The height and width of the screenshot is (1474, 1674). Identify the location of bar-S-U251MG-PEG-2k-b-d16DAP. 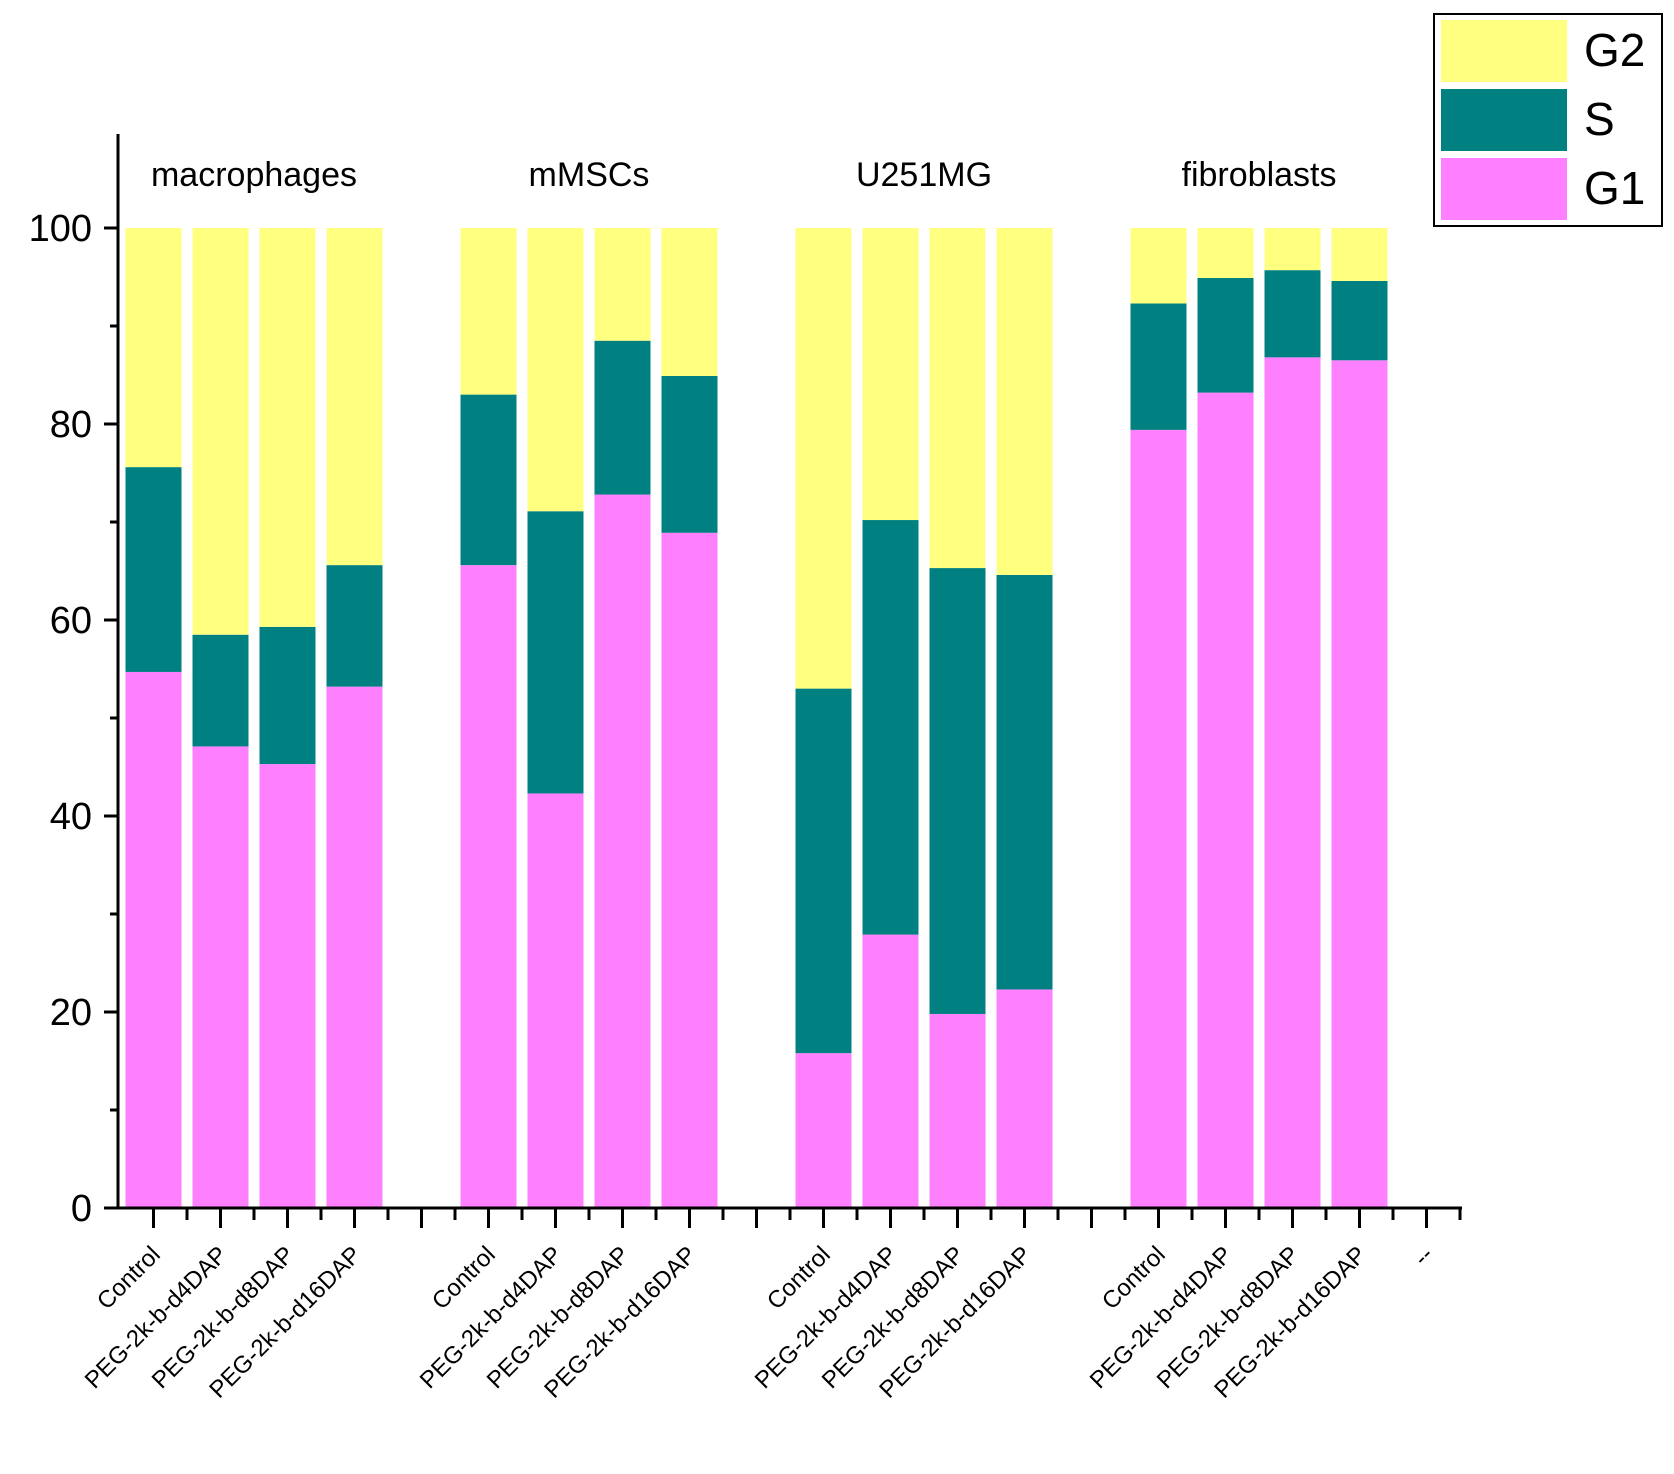
(1024, 782).